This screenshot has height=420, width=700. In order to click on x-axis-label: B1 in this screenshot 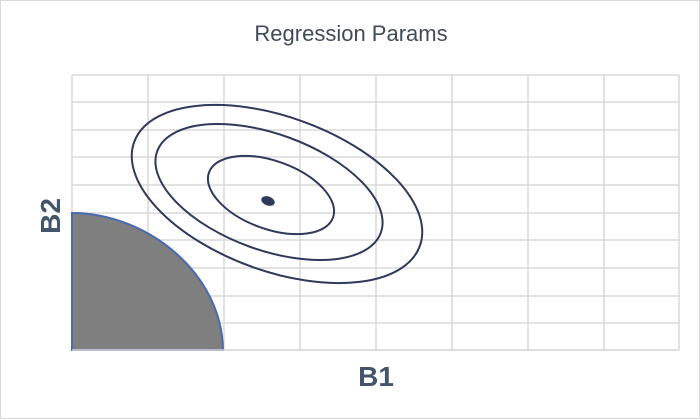, I will do `click(376, 376)`.